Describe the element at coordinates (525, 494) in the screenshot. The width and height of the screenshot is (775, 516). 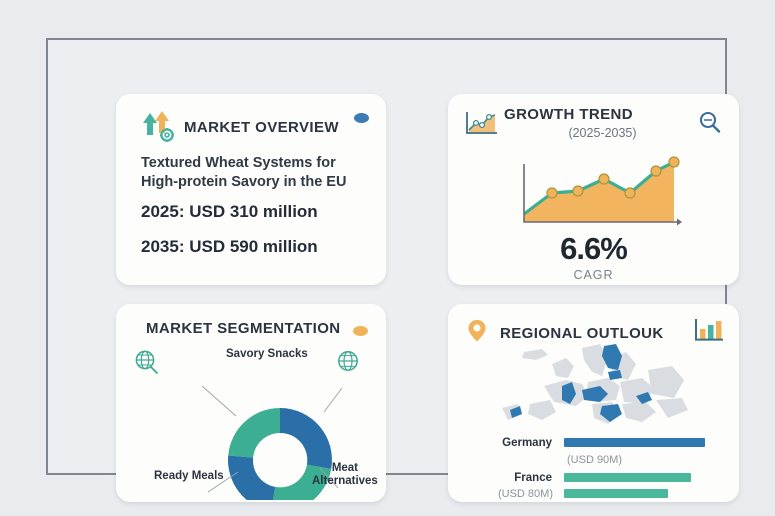
I see `bar-note-france: (USD 80M)` at that location.